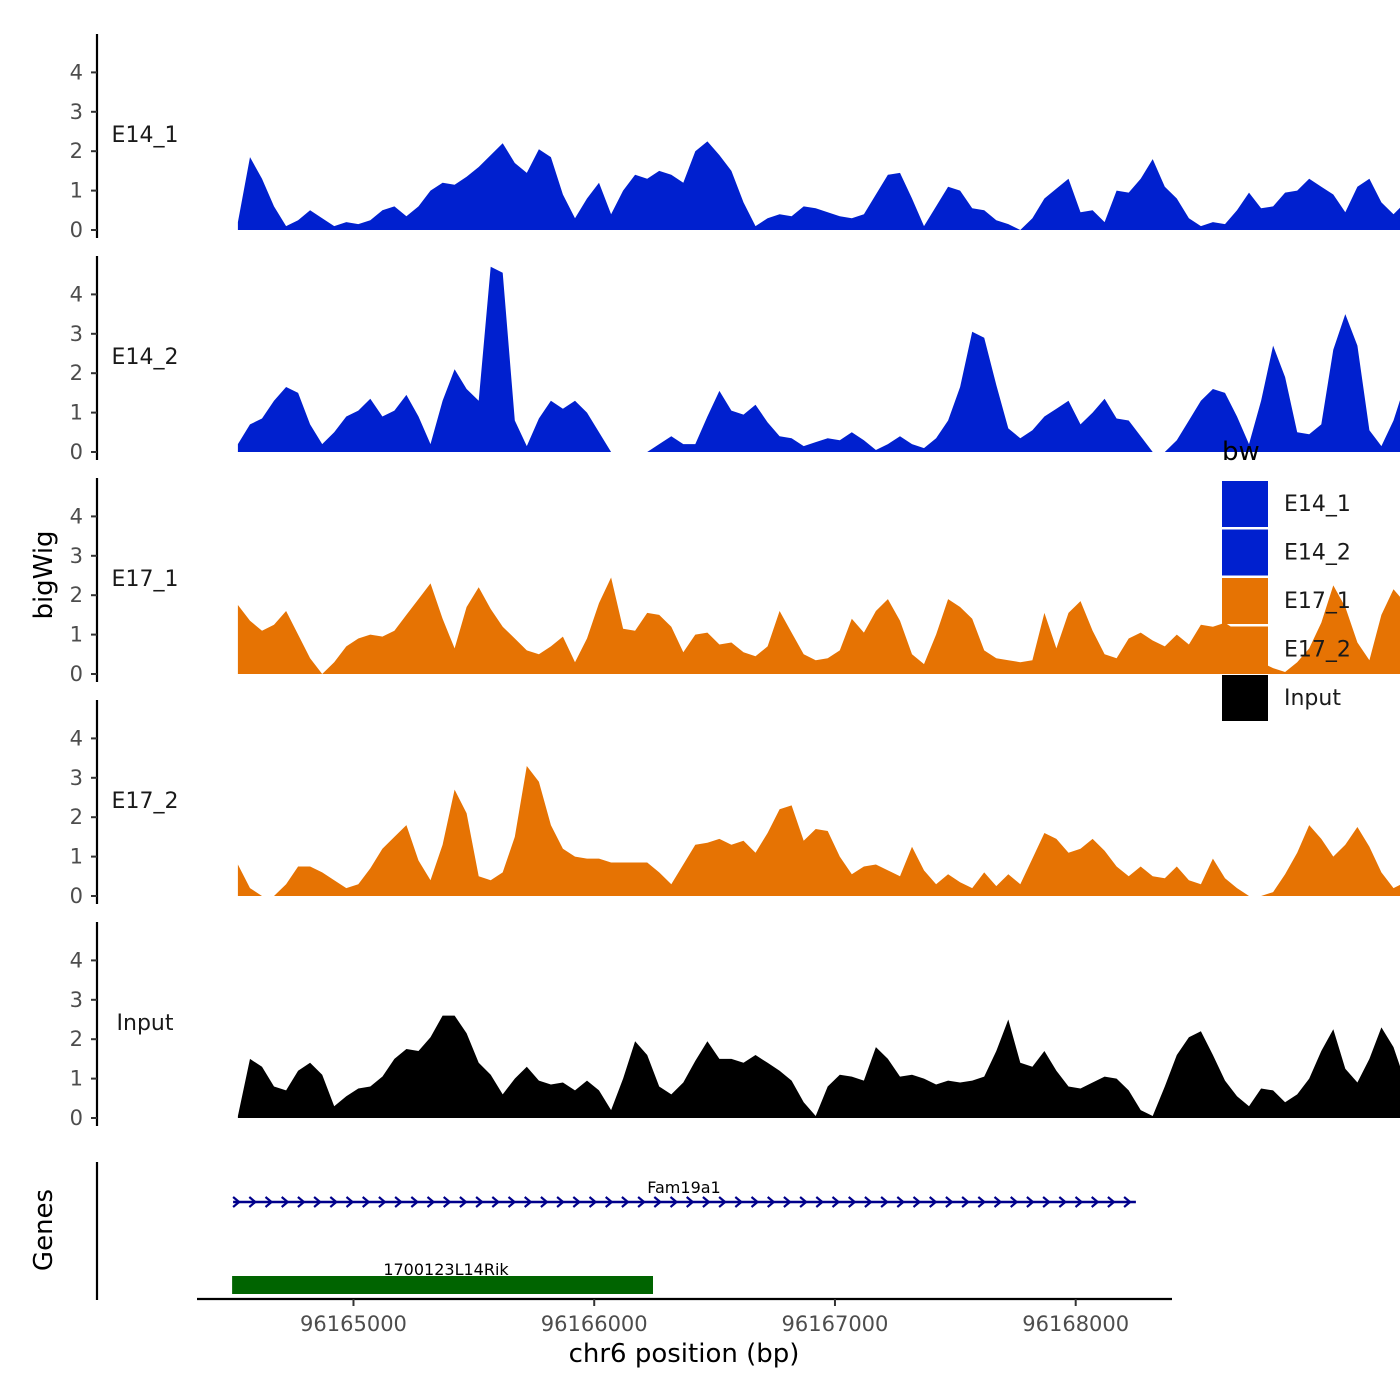 The image size is (1400, 1400). I want to click on genes-panel: Genes 1700123L14Rik Fam19a1, so click(582, 1231).